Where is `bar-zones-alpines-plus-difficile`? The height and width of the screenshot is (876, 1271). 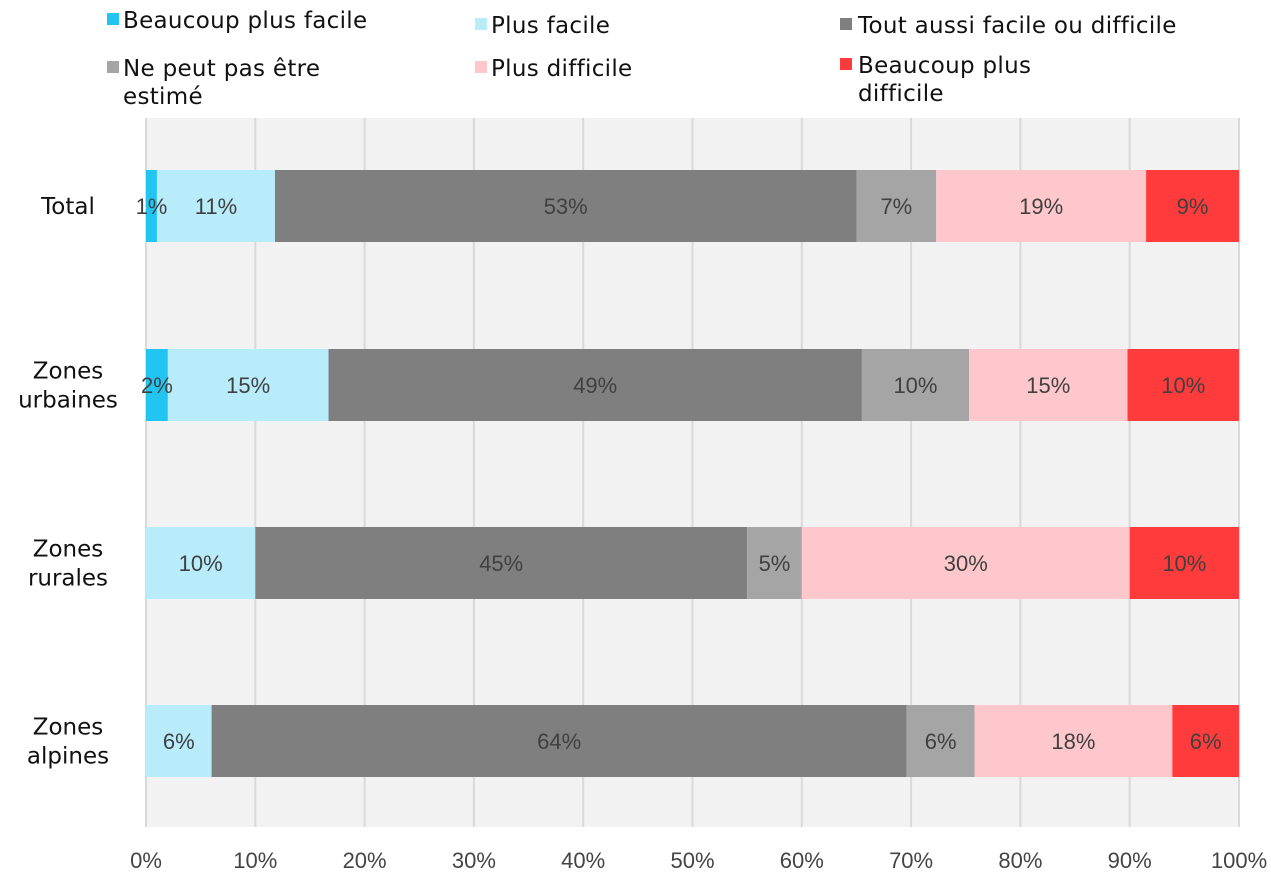
bar-zones-alpines-plus-difficile is located at coordinates (1073, 741).